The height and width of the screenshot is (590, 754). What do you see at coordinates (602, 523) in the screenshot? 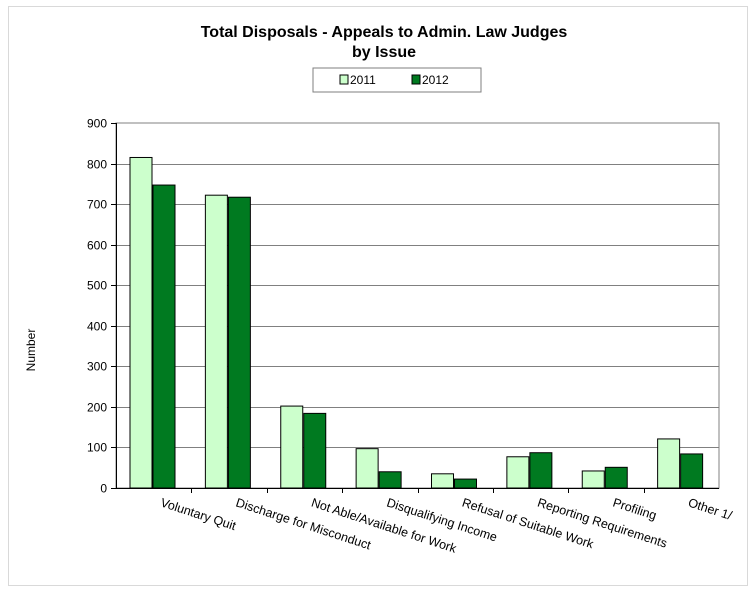
I see `category-label: Reporting Requirements` at bounding box center [602, 523].